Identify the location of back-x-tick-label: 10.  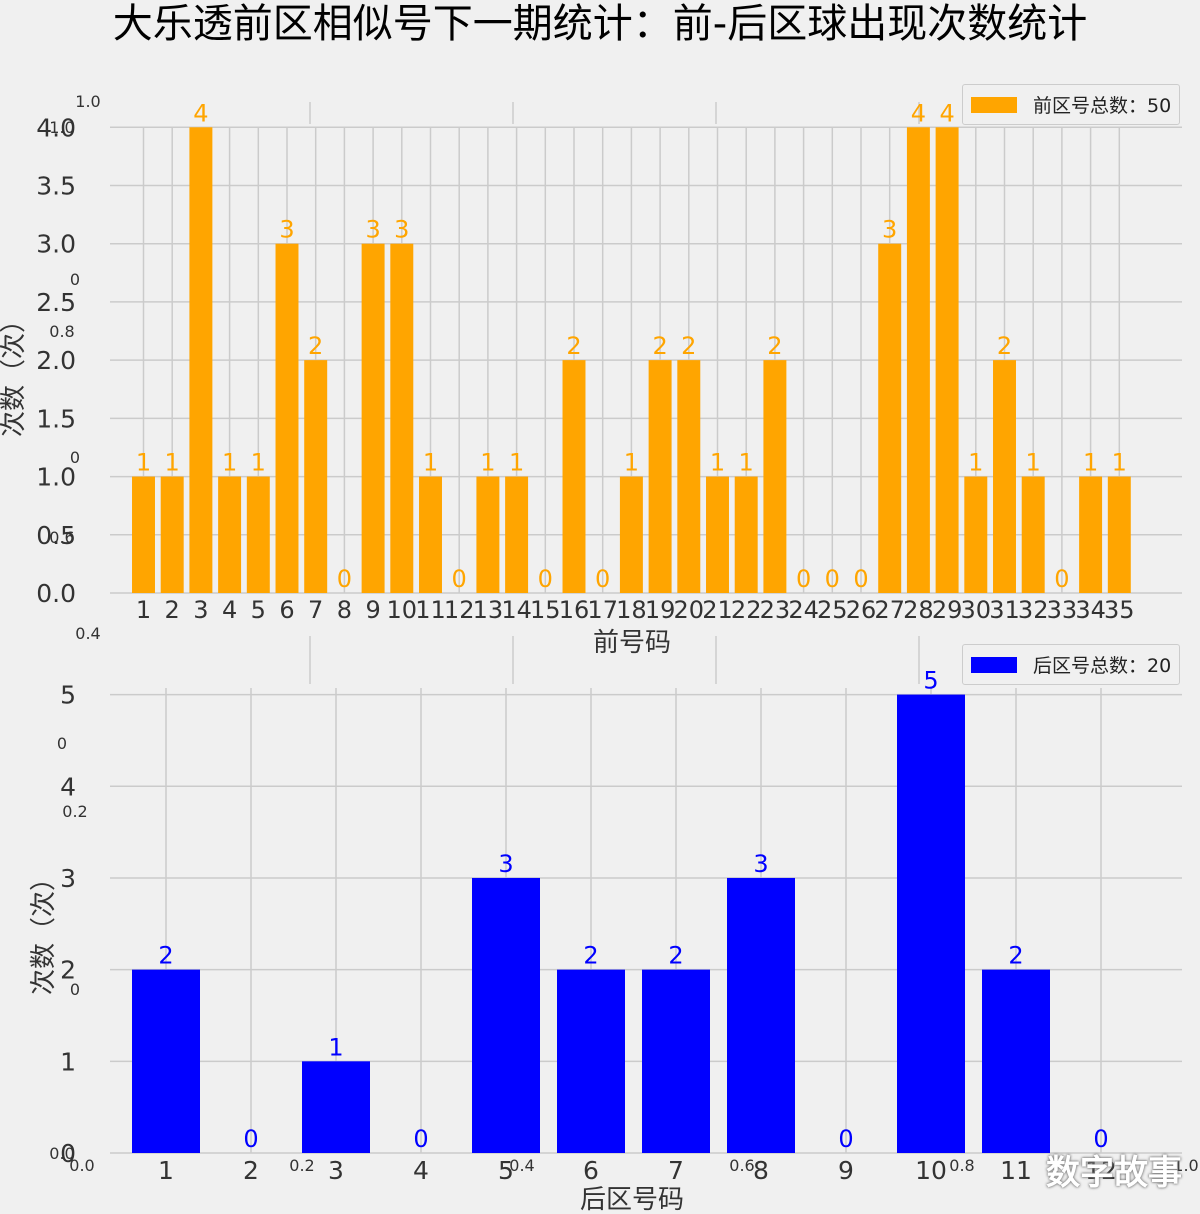
(931, 1170).